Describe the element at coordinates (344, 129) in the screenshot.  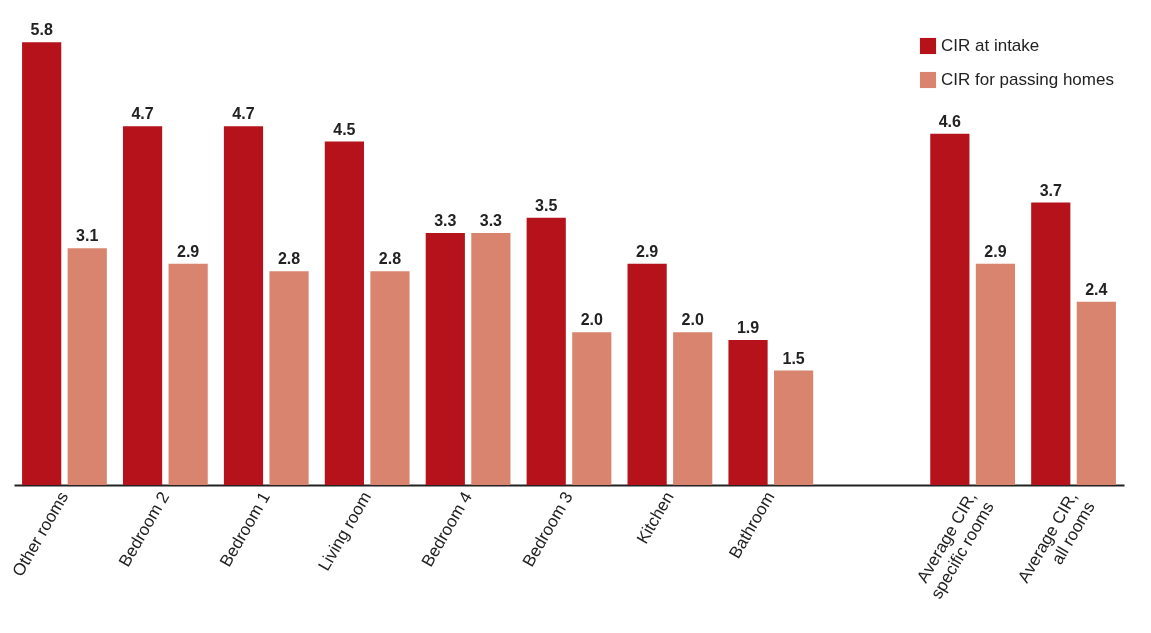
I see `data-label: 4.5` at that location.